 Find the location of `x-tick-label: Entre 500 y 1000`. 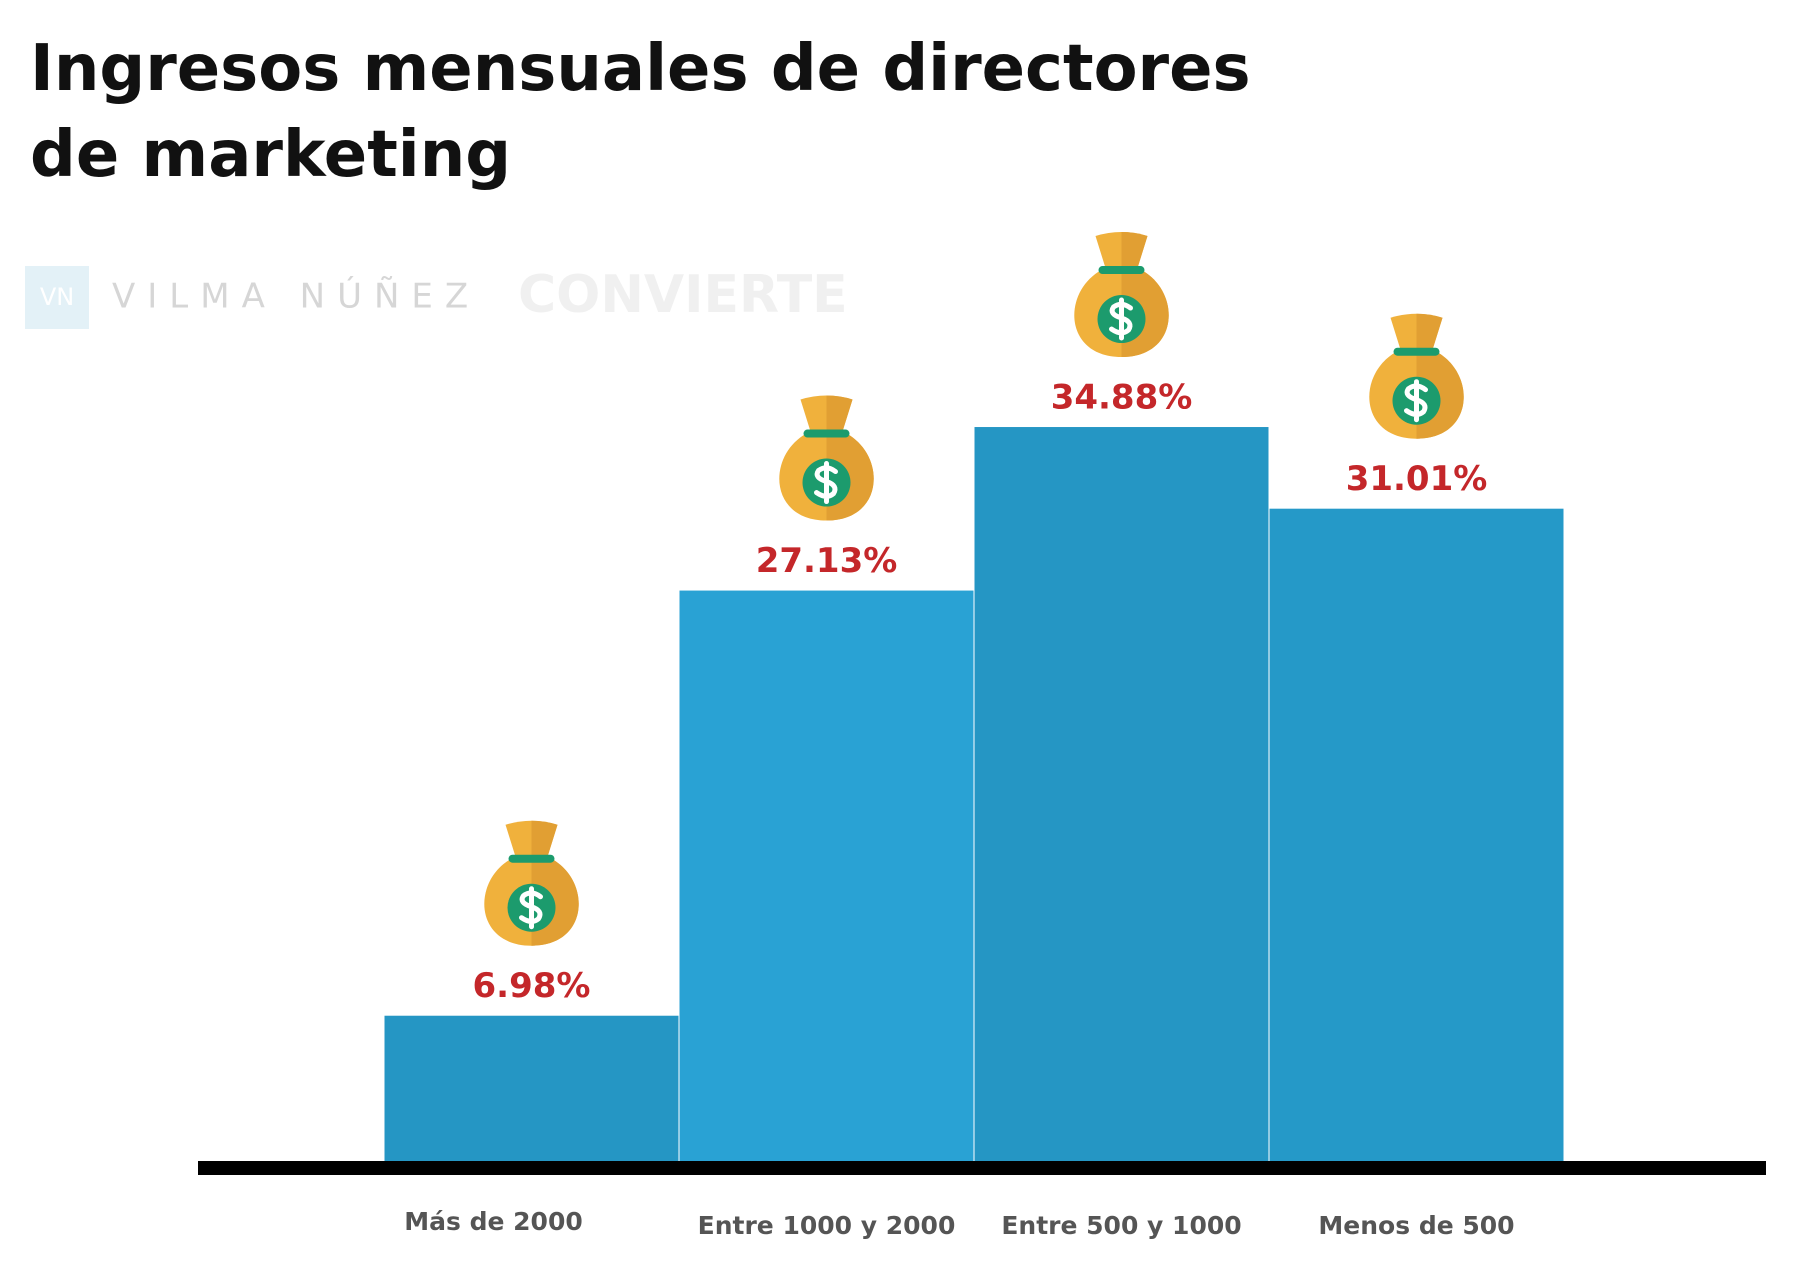

x-tick-label: Entre 500 y 1000 is located at coordinates (1121, 1225).